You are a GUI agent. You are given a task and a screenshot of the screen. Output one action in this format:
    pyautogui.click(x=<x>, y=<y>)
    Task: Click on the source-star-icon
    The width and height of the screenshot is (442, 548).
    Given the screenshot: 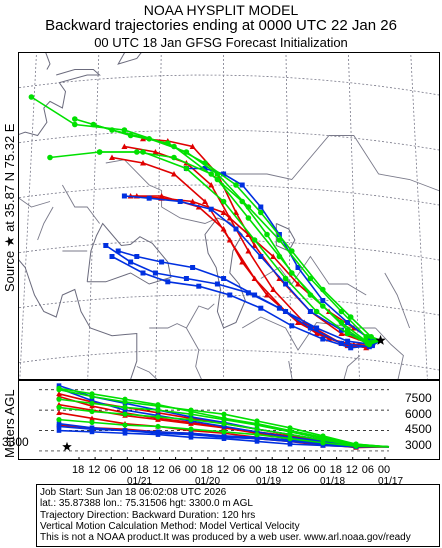 What is the action you would take?
    pyautogui.click(x=67, y=446)
    